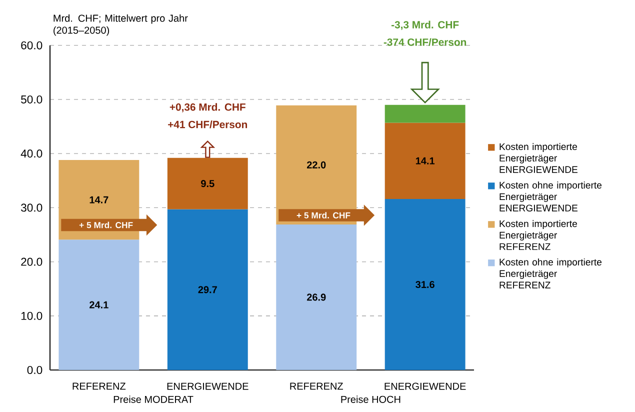 This screenshot has height=412, width=635. I want to click on y-tick-label: 60.0, so click(31, 45).